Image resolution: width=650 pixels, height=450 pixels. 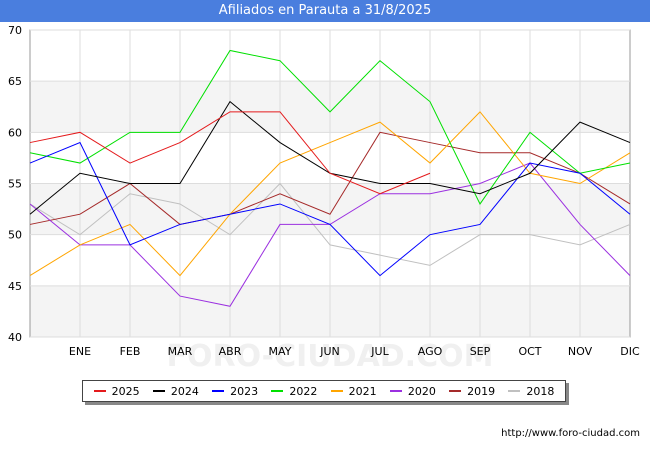 What do you see at coordinates (580, 351) in the screenshot?
I see `x-tick-label: NOV` at bounding box center [580, 351].